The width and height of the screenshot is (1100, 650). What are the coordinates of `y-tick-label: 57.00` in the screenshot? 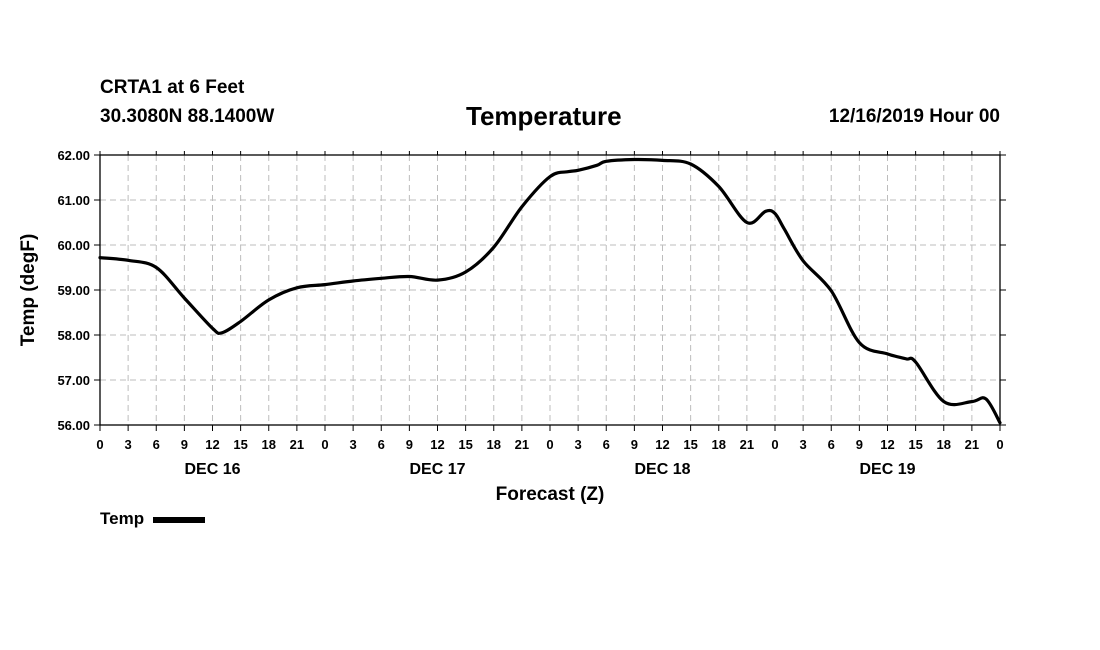 It's located at (73, 380).